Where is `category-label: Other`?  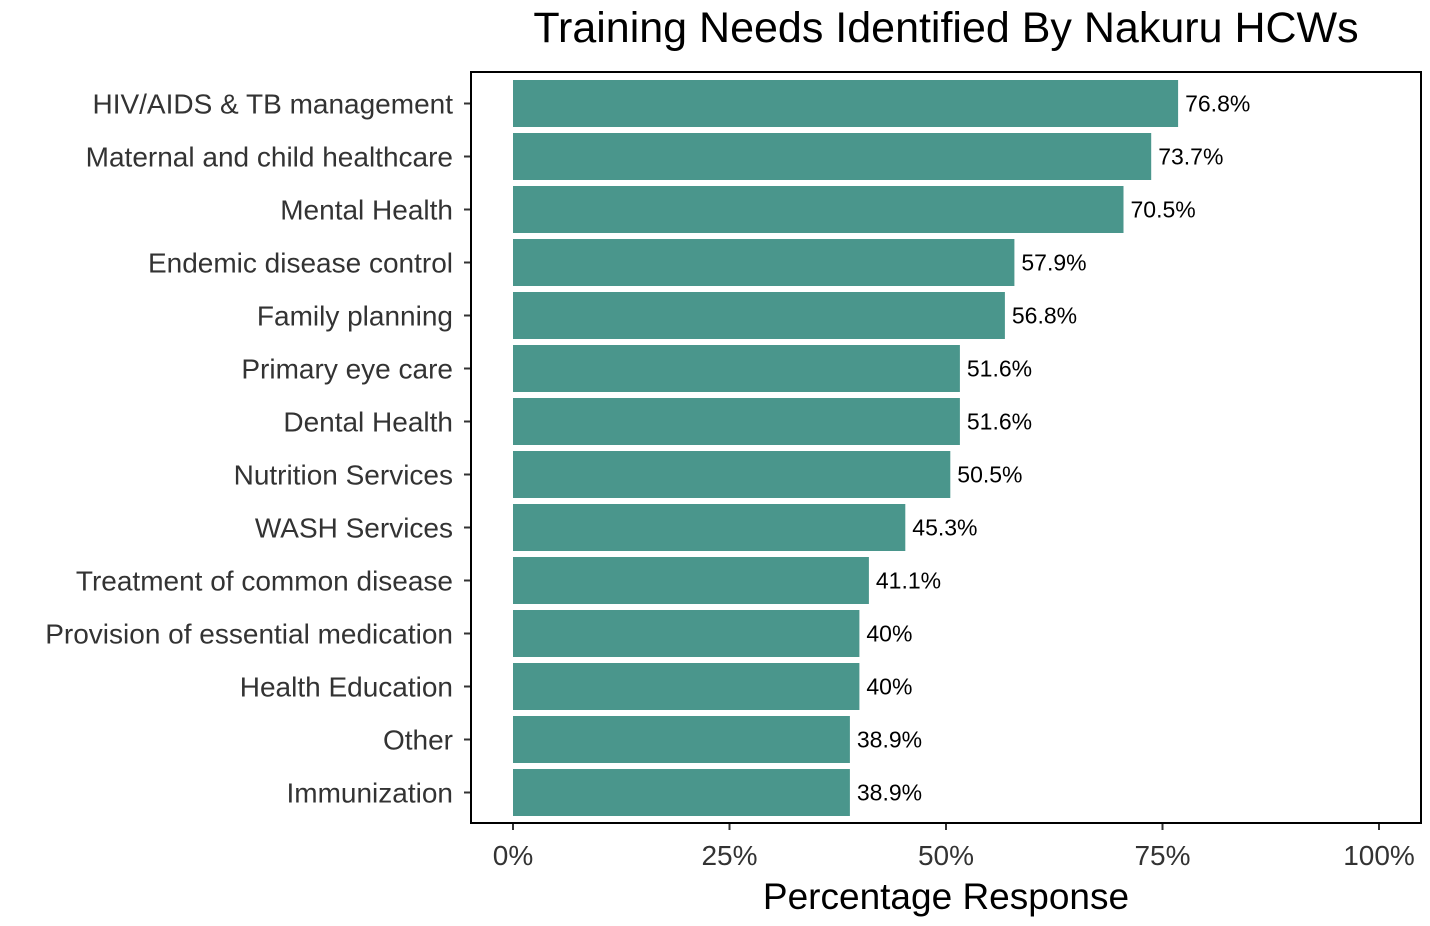
category-label: Other is located at coordinates (418, 740).